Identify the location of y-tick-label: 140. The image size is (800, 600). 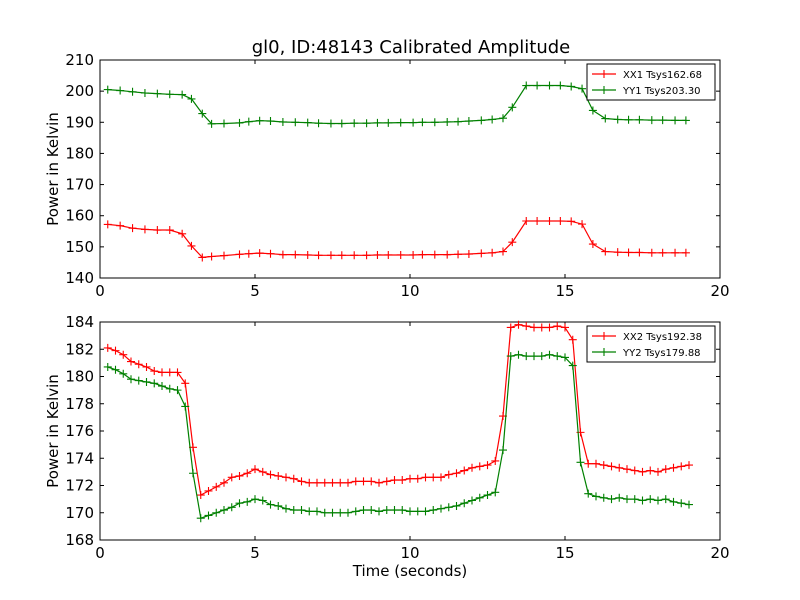
(79, 278).